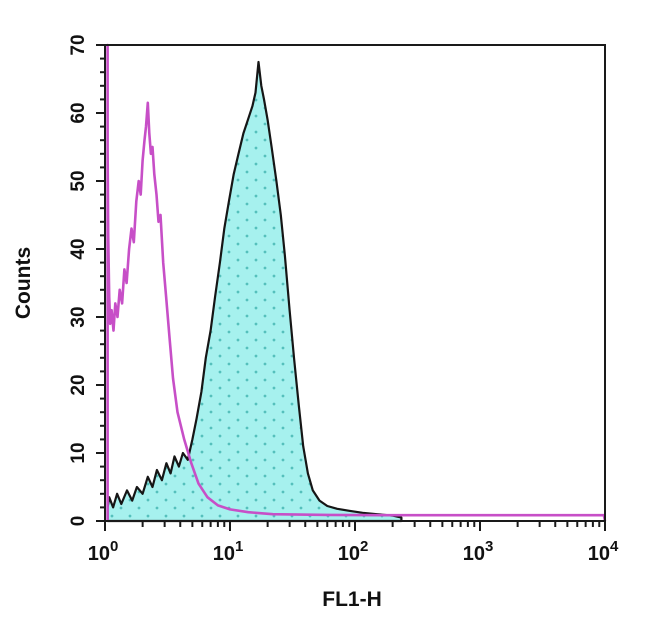 The height and width of the screenshot is (627, 650). I want to click on y-tick-label-30: 30, so click(78, 316).